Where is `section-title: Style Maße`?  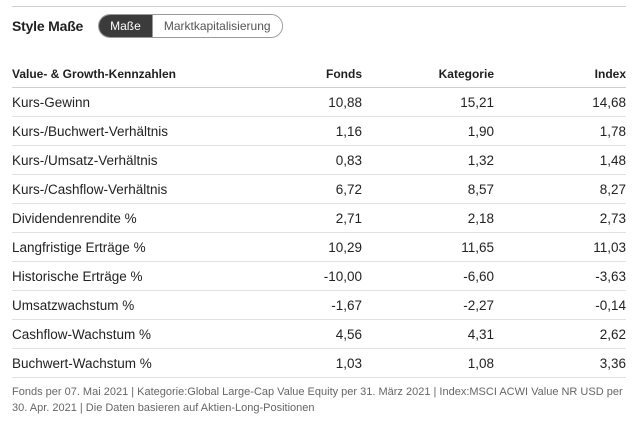 section-title: Style Maße is located at coordinates (48, 26).